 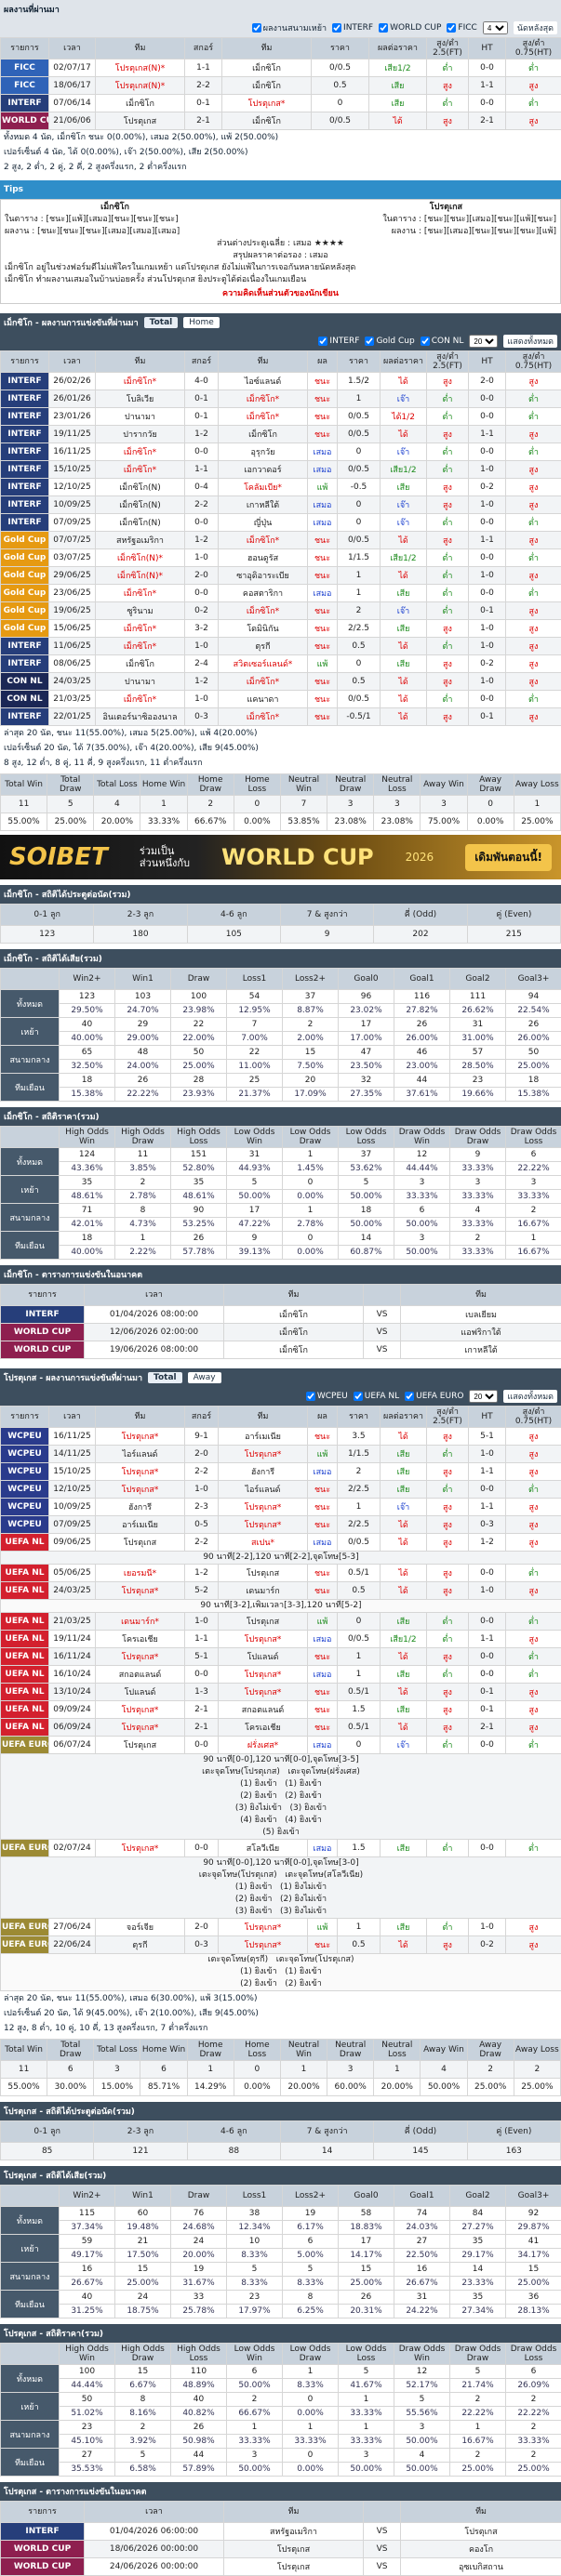 What do you see at coordinates (25, 68) in the screenshot?
I see `competition: FICC` at bounding box center [25, 68].